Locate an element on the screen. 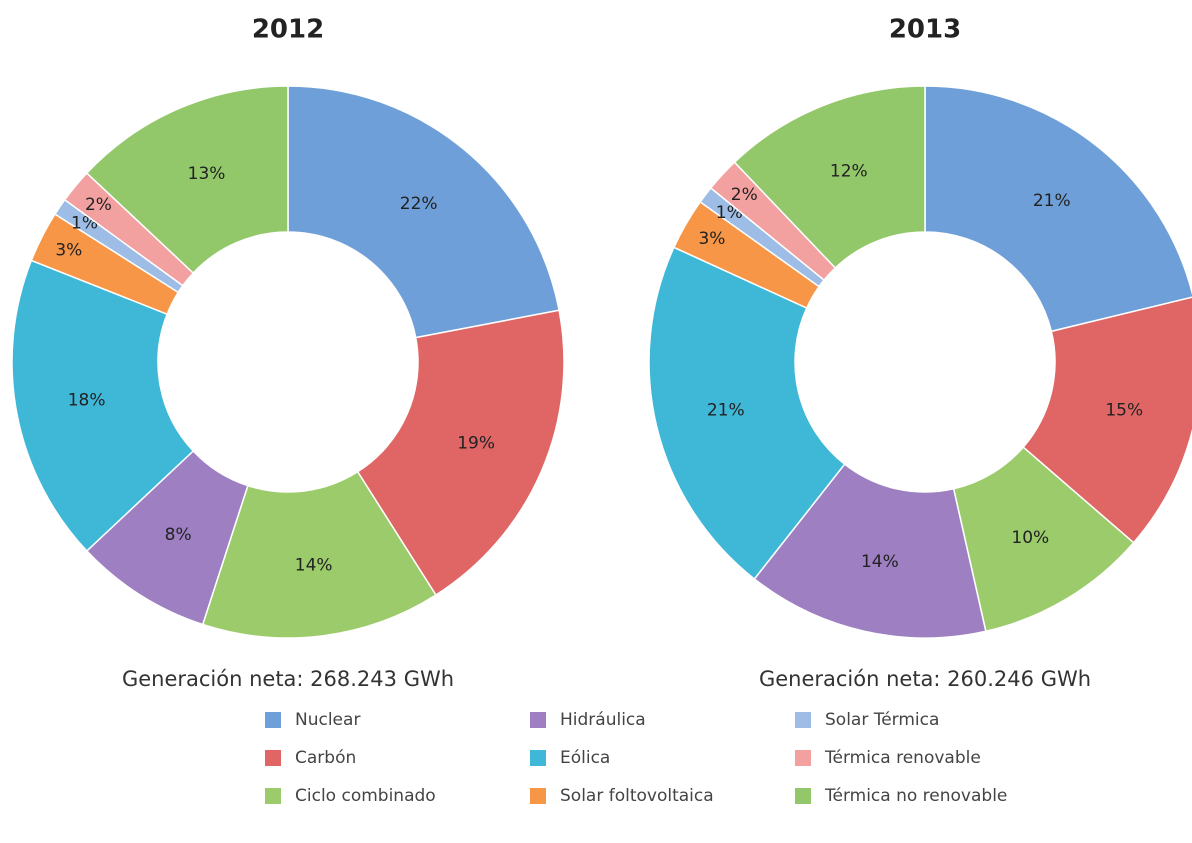  chart-title: 2012 is located at coordinates (288, 30).